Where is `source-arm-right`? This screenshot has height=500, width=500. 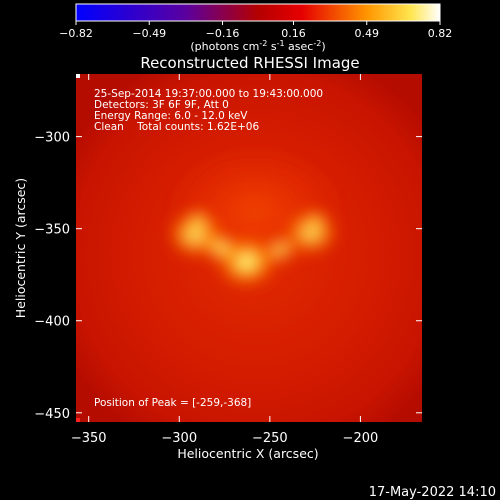
source-arm-right is located at coordinates (315, 222).